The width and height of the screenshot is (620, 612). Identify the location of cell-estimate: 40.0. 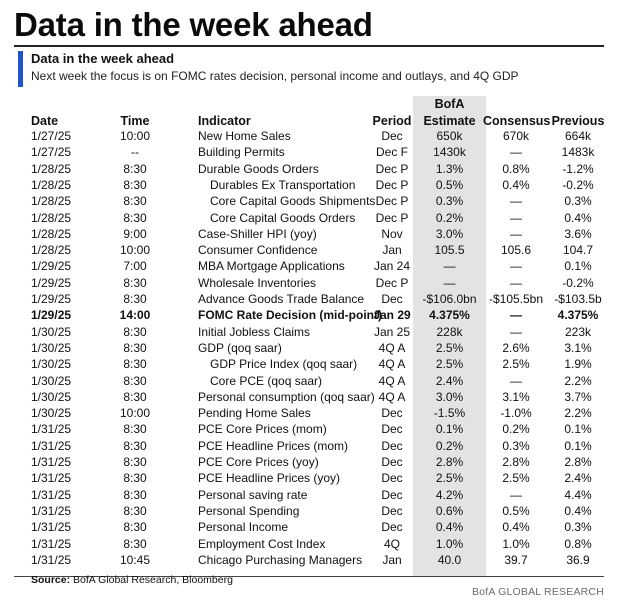
(449, 559).